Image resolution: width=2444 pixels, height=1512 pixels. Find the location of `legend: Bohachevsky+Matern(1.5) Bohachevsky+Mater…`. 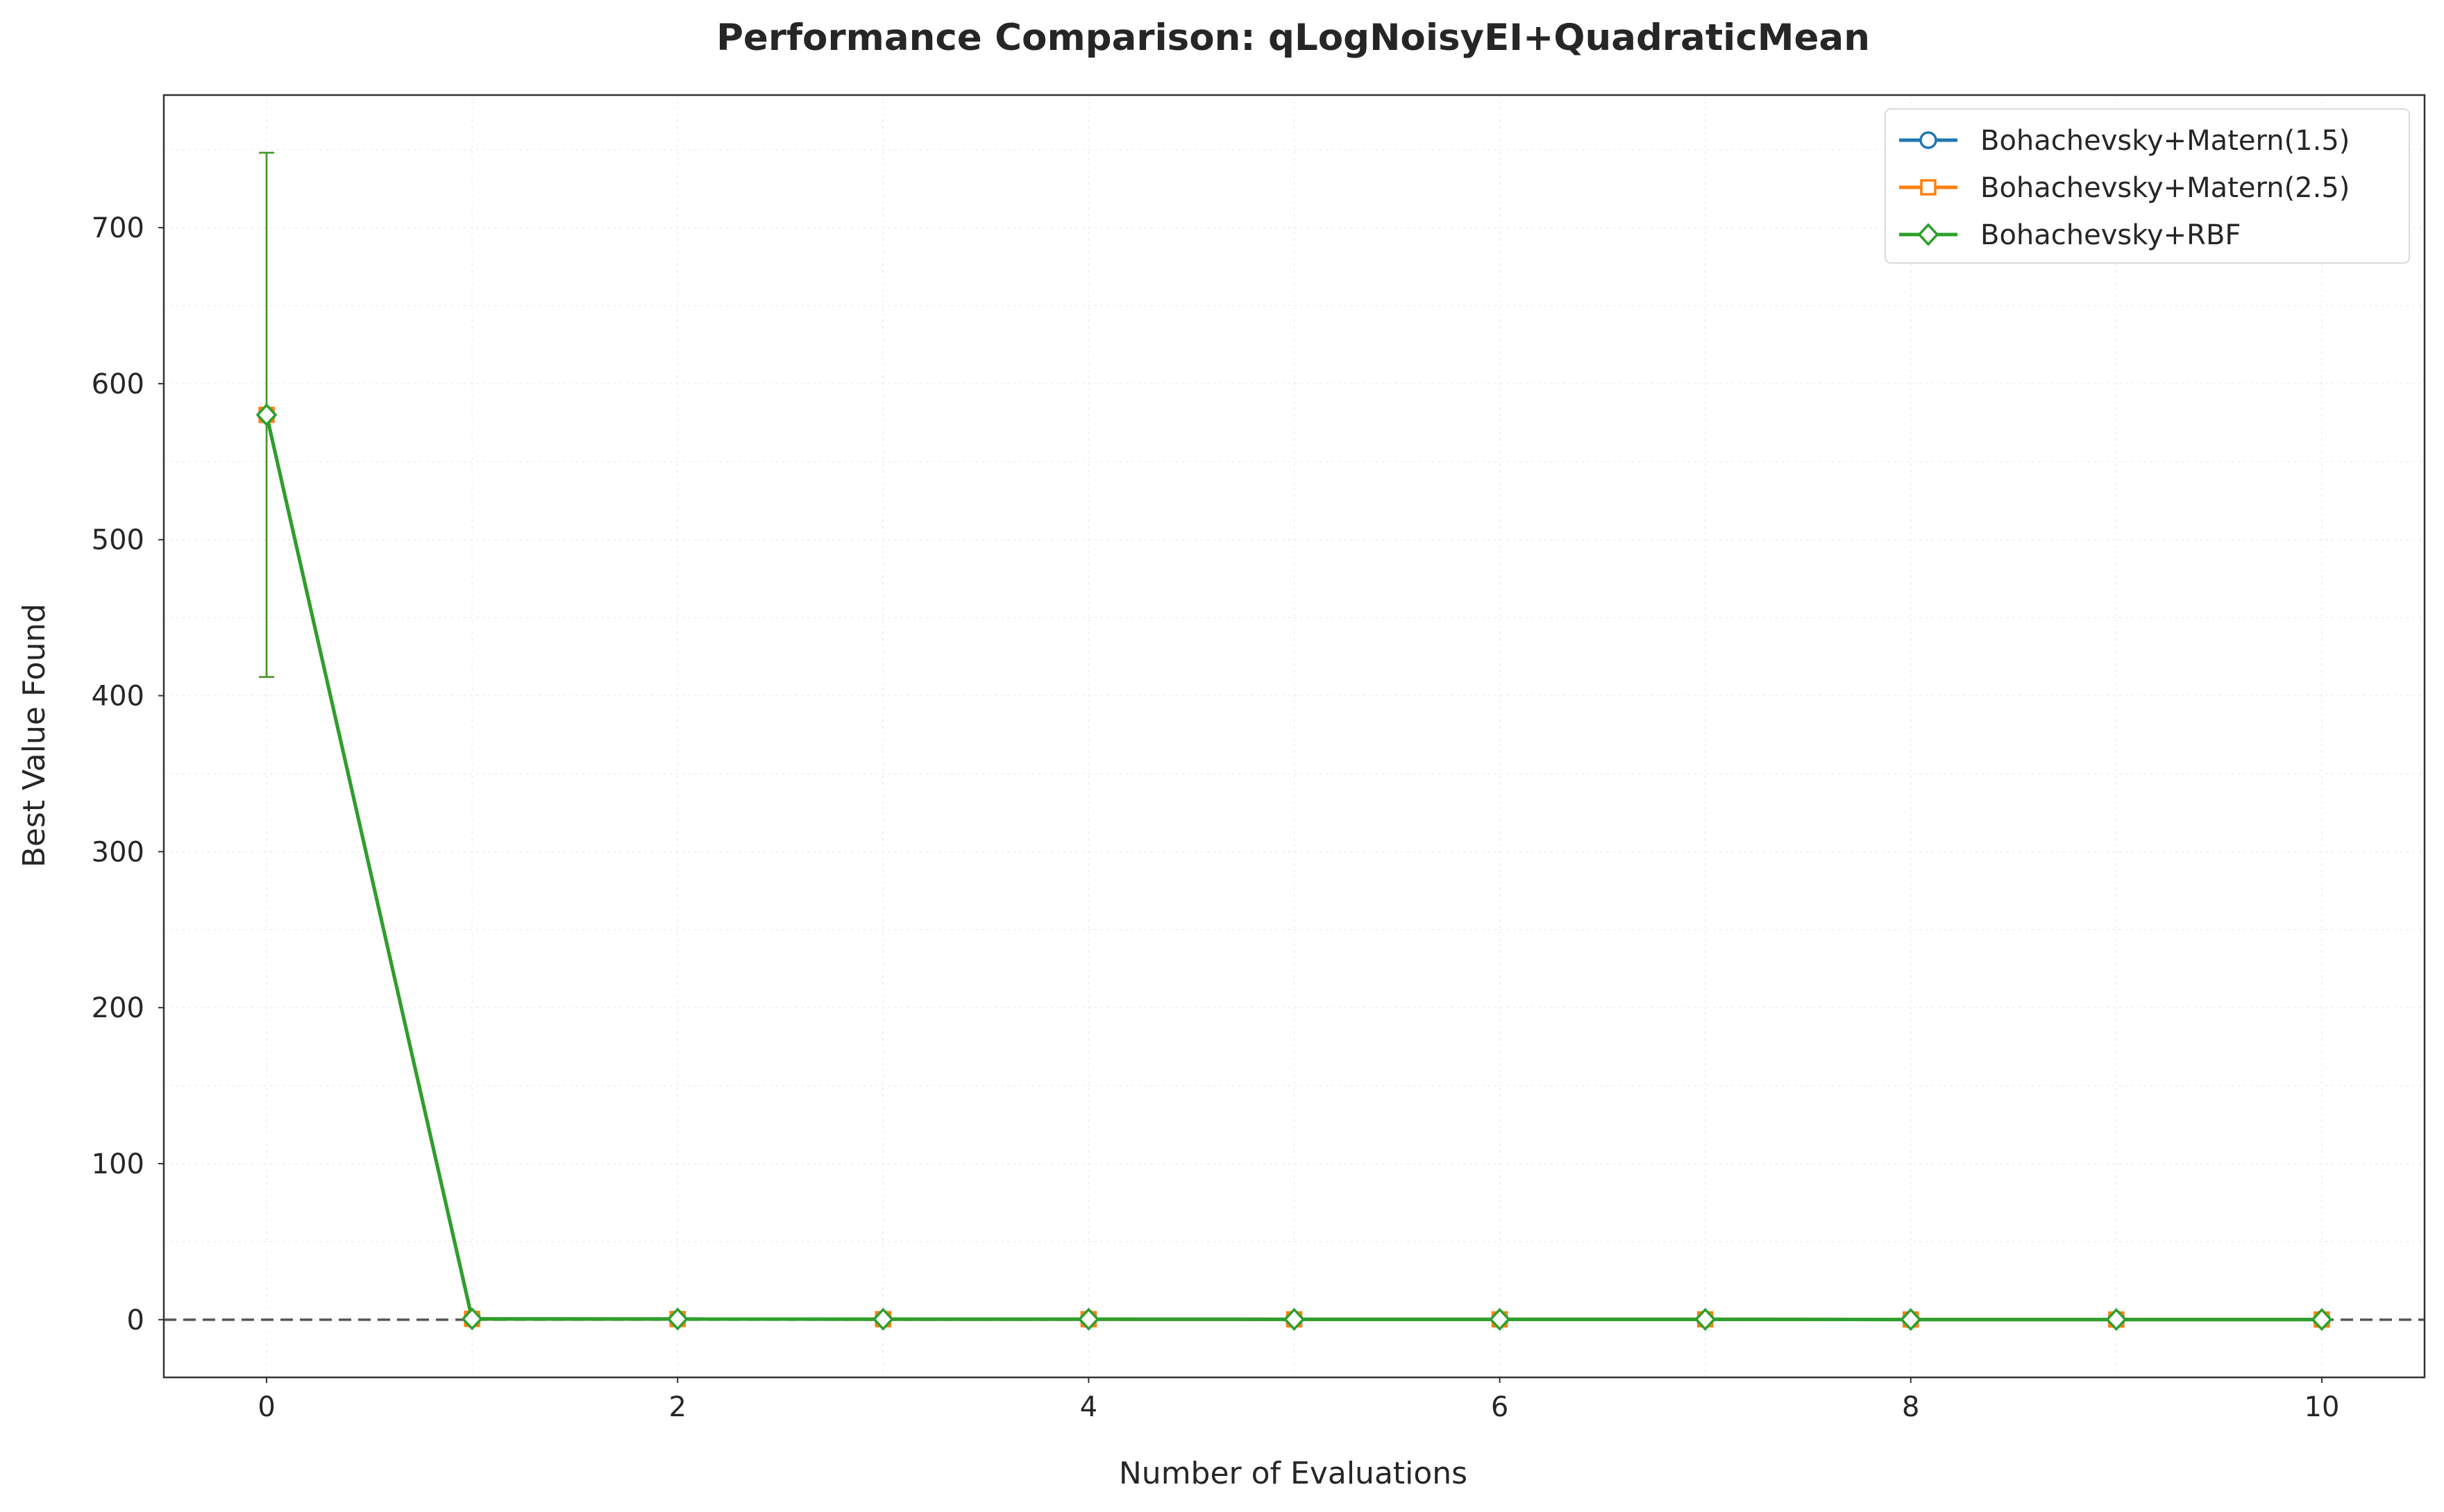

legend: Bohachevsky+Matern(1.5) Bohachevsky+Mater… is located at coordinates (2147, 186).